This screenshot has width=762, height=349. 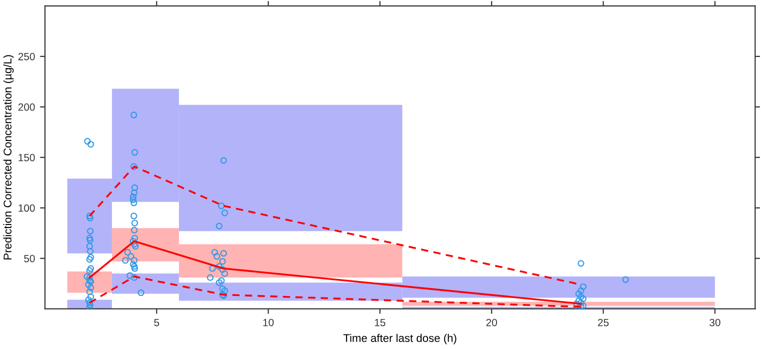 What do you see at coordinates (26, 158) in the screenshot?
I see `y-tick-label: 150` at bounding box center [26, 158].